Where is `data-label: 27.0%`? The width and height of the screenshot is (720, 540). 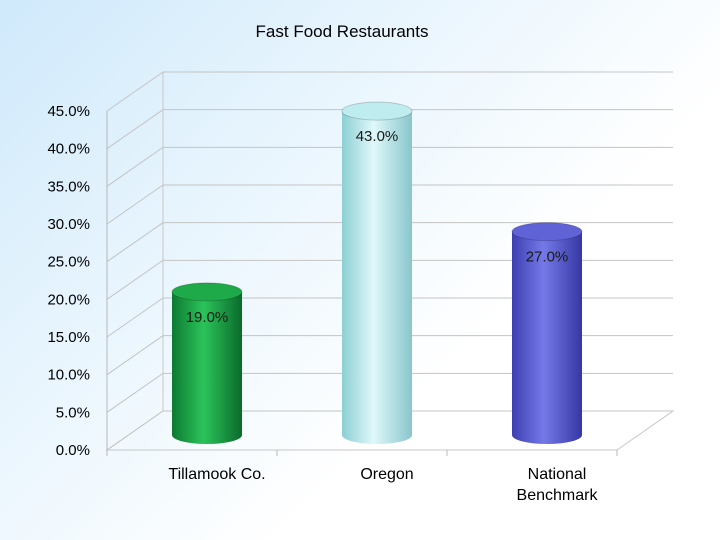
data-label: 27.0% is located at coordinates (547, 257).